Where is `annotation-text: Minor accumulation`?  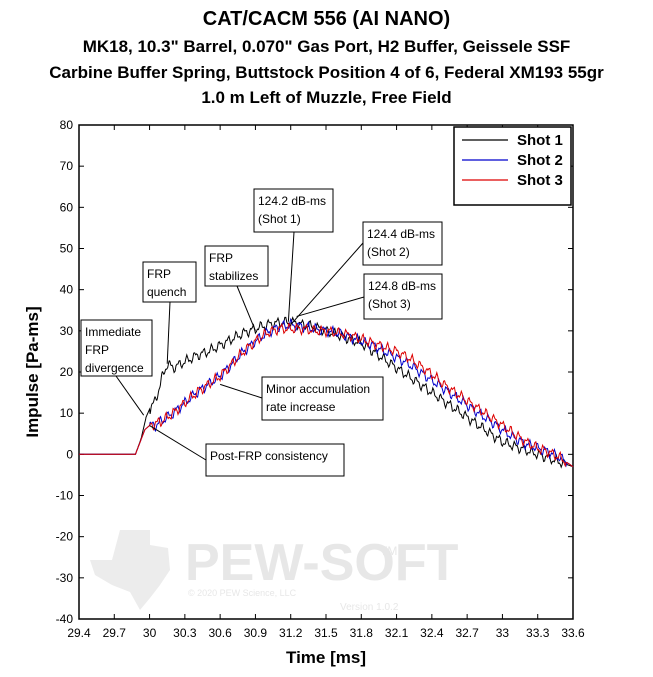
annotation-text: Minor accumulation is located at coordinates (318, 389).